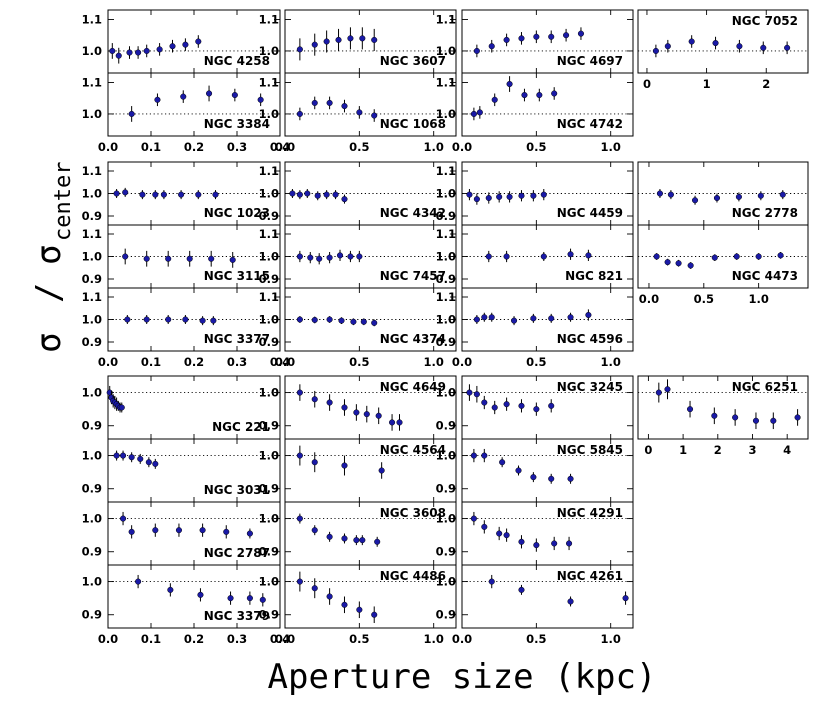  What do you see at coordinates (594, 276) in the screenshot?
I see `galaxy-name-label: NGC 821` at bounding box center [594, 276].